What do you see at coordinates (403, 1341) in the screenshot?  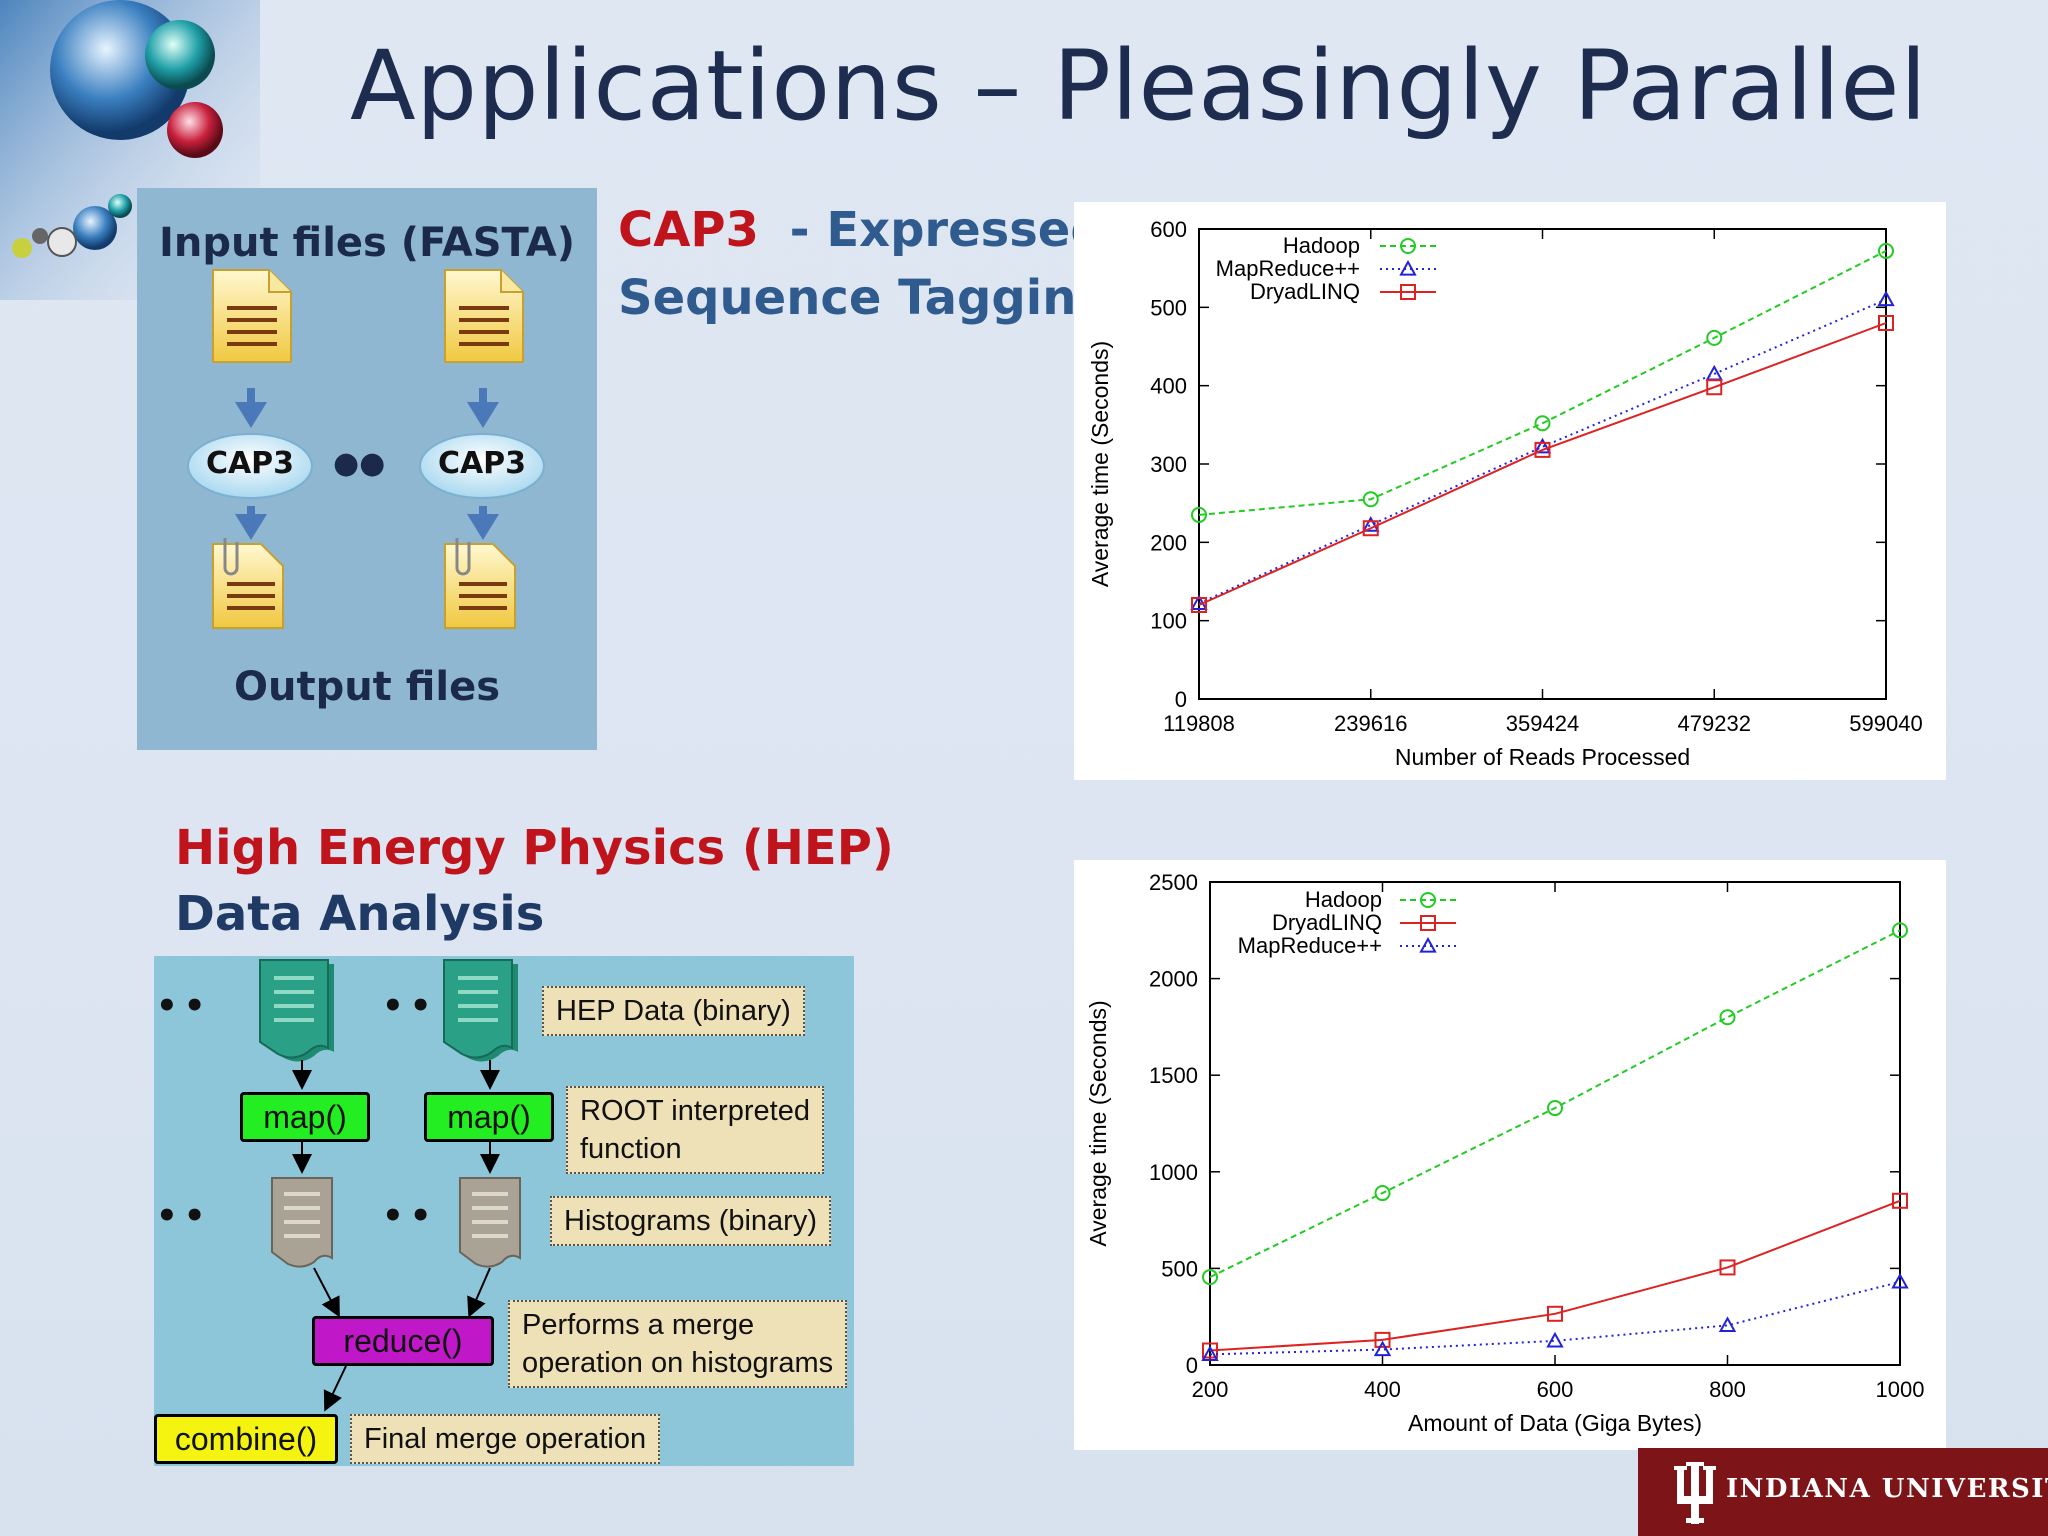 I see `reduce-function-box: reduce()` at bounding box center [403, 1341].